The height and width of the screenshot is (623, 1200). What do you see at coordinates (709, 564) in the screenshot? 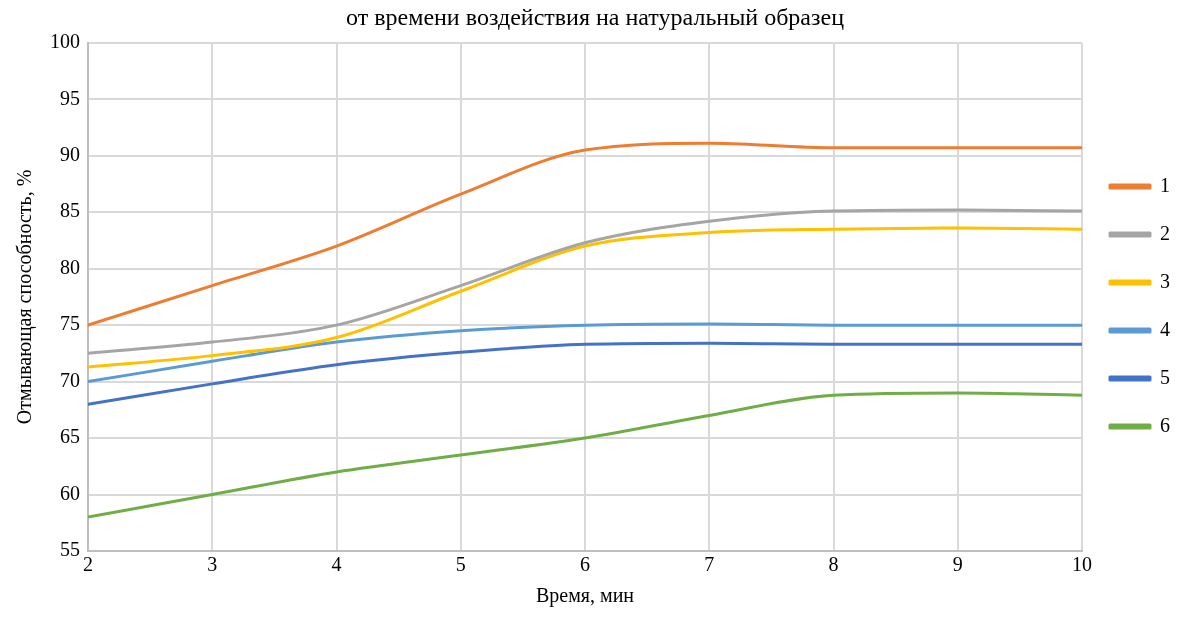
I see `x-tick-label: 7` at bounding box center [709, 564].